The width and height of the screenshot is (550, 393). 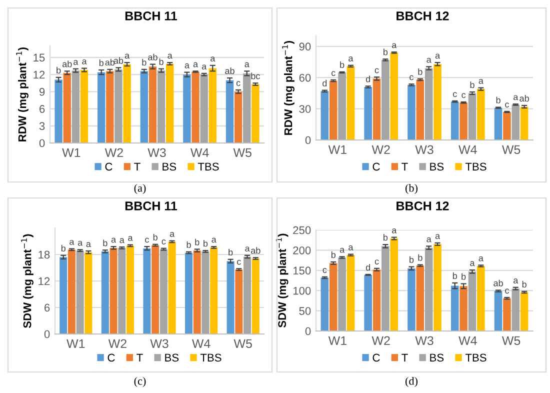 What do you see at coordinates (139, 358) in the screenshot?
I see `legend-label: T` at bounding box center [139, 358].